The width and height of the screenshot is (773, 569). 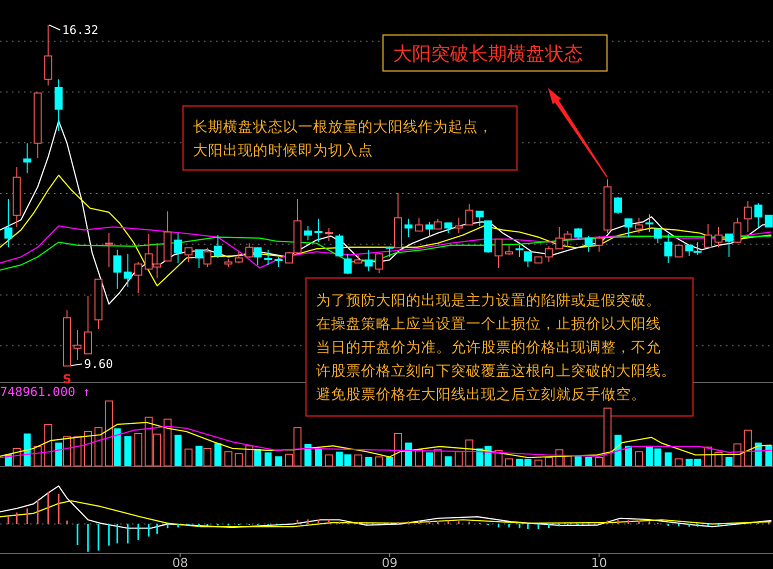 What do you see at coordinates (599, 562) in the screenshot?
I see `x-tick-label: 10` at bounding box center [599, 562].